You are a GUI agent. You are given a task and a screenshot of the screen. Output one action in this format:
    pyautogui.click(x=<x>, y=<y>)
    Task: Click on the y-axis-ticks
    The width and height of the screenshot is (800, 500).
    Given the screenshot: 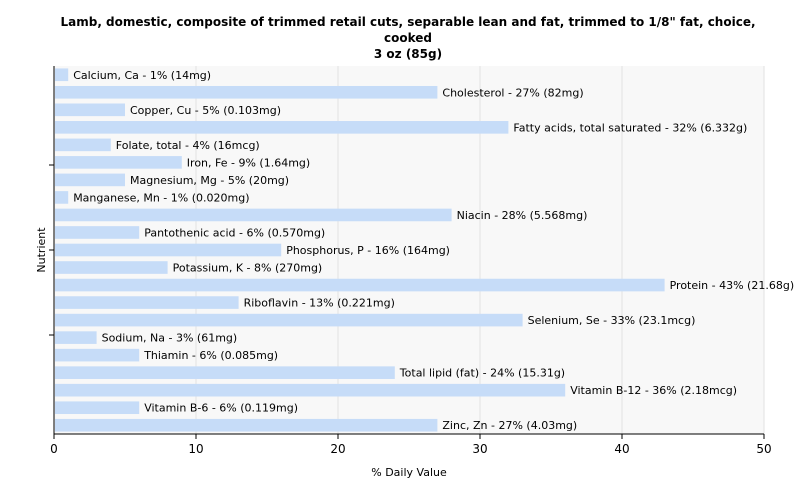 What is the action you would take?
    pyautogui.click(x=51, y=250)
    